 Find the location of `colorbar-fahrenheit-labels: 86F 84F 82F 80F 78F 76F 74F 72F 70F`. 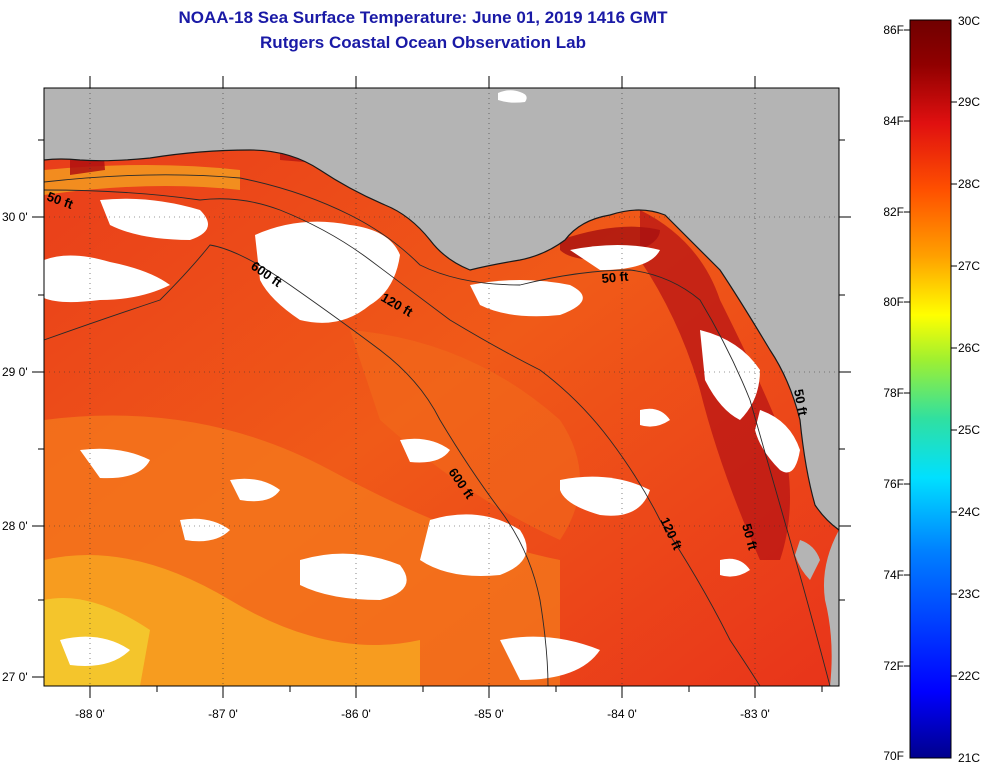

colorbar-fahrenheit-labels: 86F 84F 82F 80F 78F 76F 74F 72F 70F is located at coordinates (893, 393).